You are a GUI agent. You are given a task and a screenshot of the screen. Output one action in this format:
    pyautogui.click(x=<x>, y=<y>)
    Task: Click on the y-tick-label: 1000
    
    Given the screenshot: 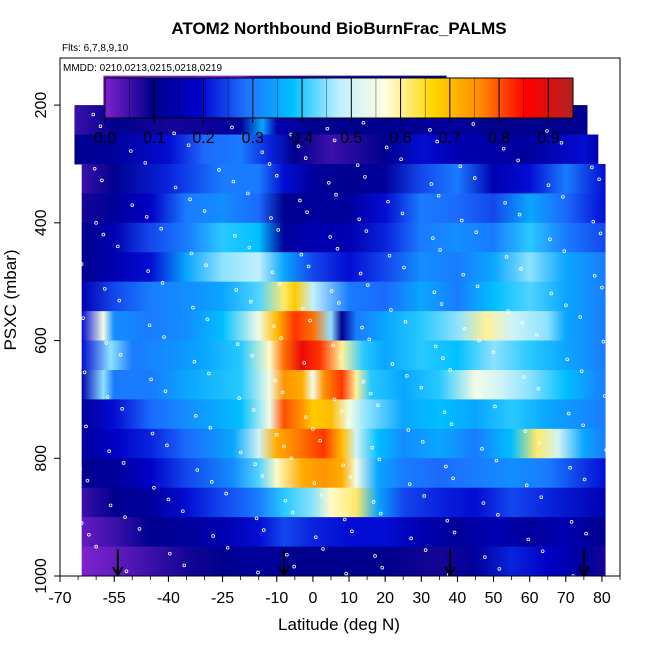 What is the action you would take?
    pyautogui.click(x=41, y=576)
    